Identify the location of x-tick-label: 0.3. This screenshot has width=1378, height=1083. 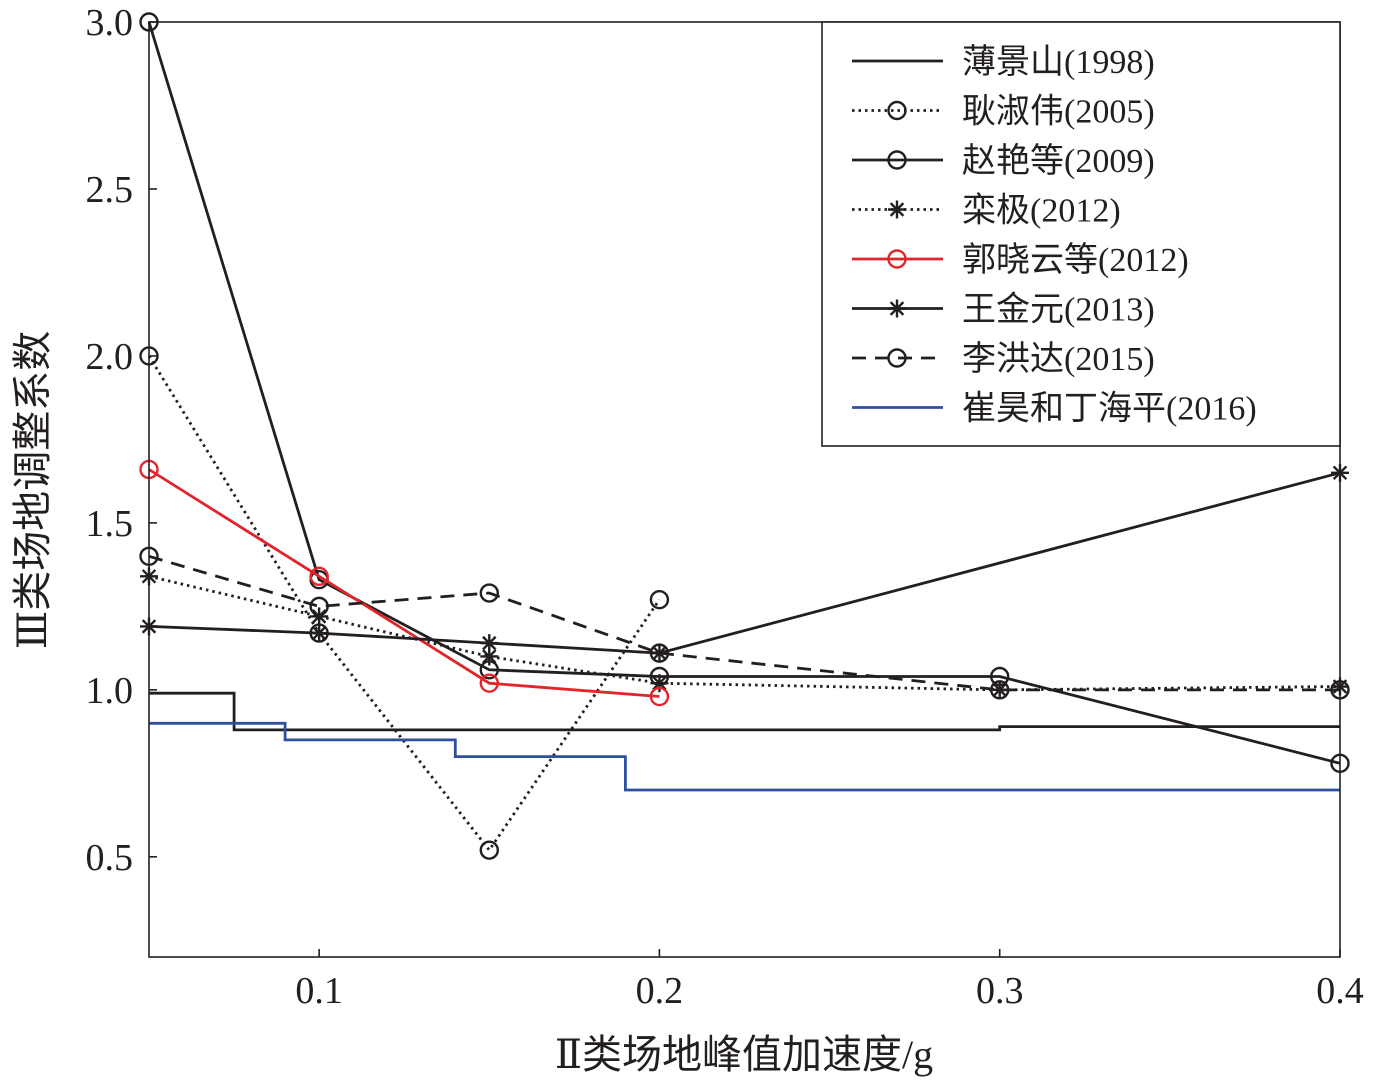
(1000, 991).